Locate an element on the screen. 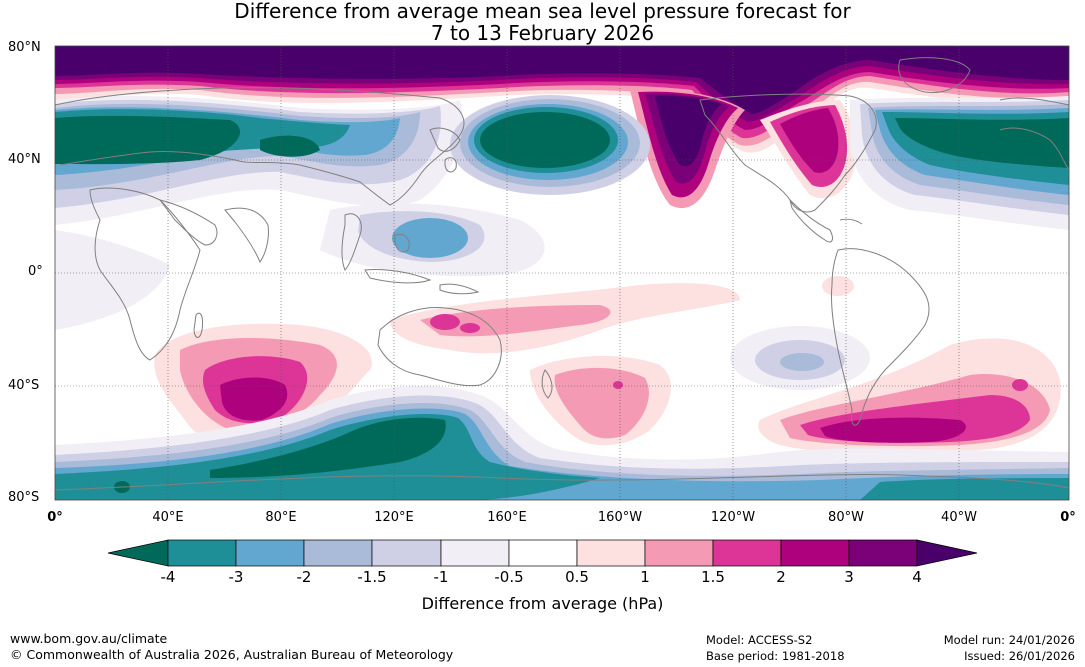 Image resolution: width=1085 pixels, height=667 pixels. lat-label-equator: 0° is located at coordinates (35, 271).